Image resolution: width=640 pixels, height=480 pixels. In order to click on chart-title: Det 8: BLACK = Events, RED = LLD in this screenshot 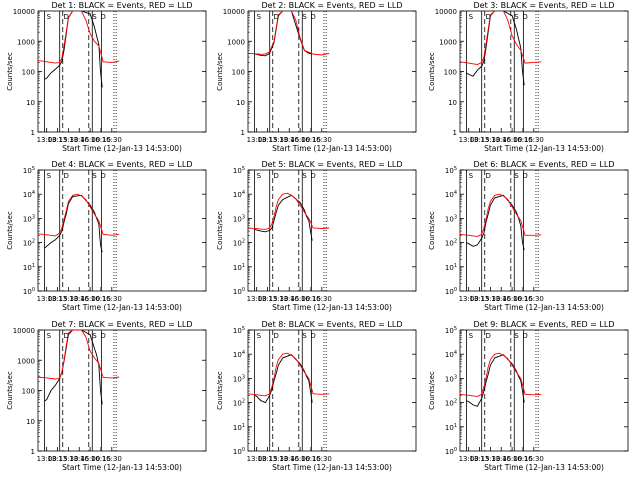, I will do `click(332, 324)`.